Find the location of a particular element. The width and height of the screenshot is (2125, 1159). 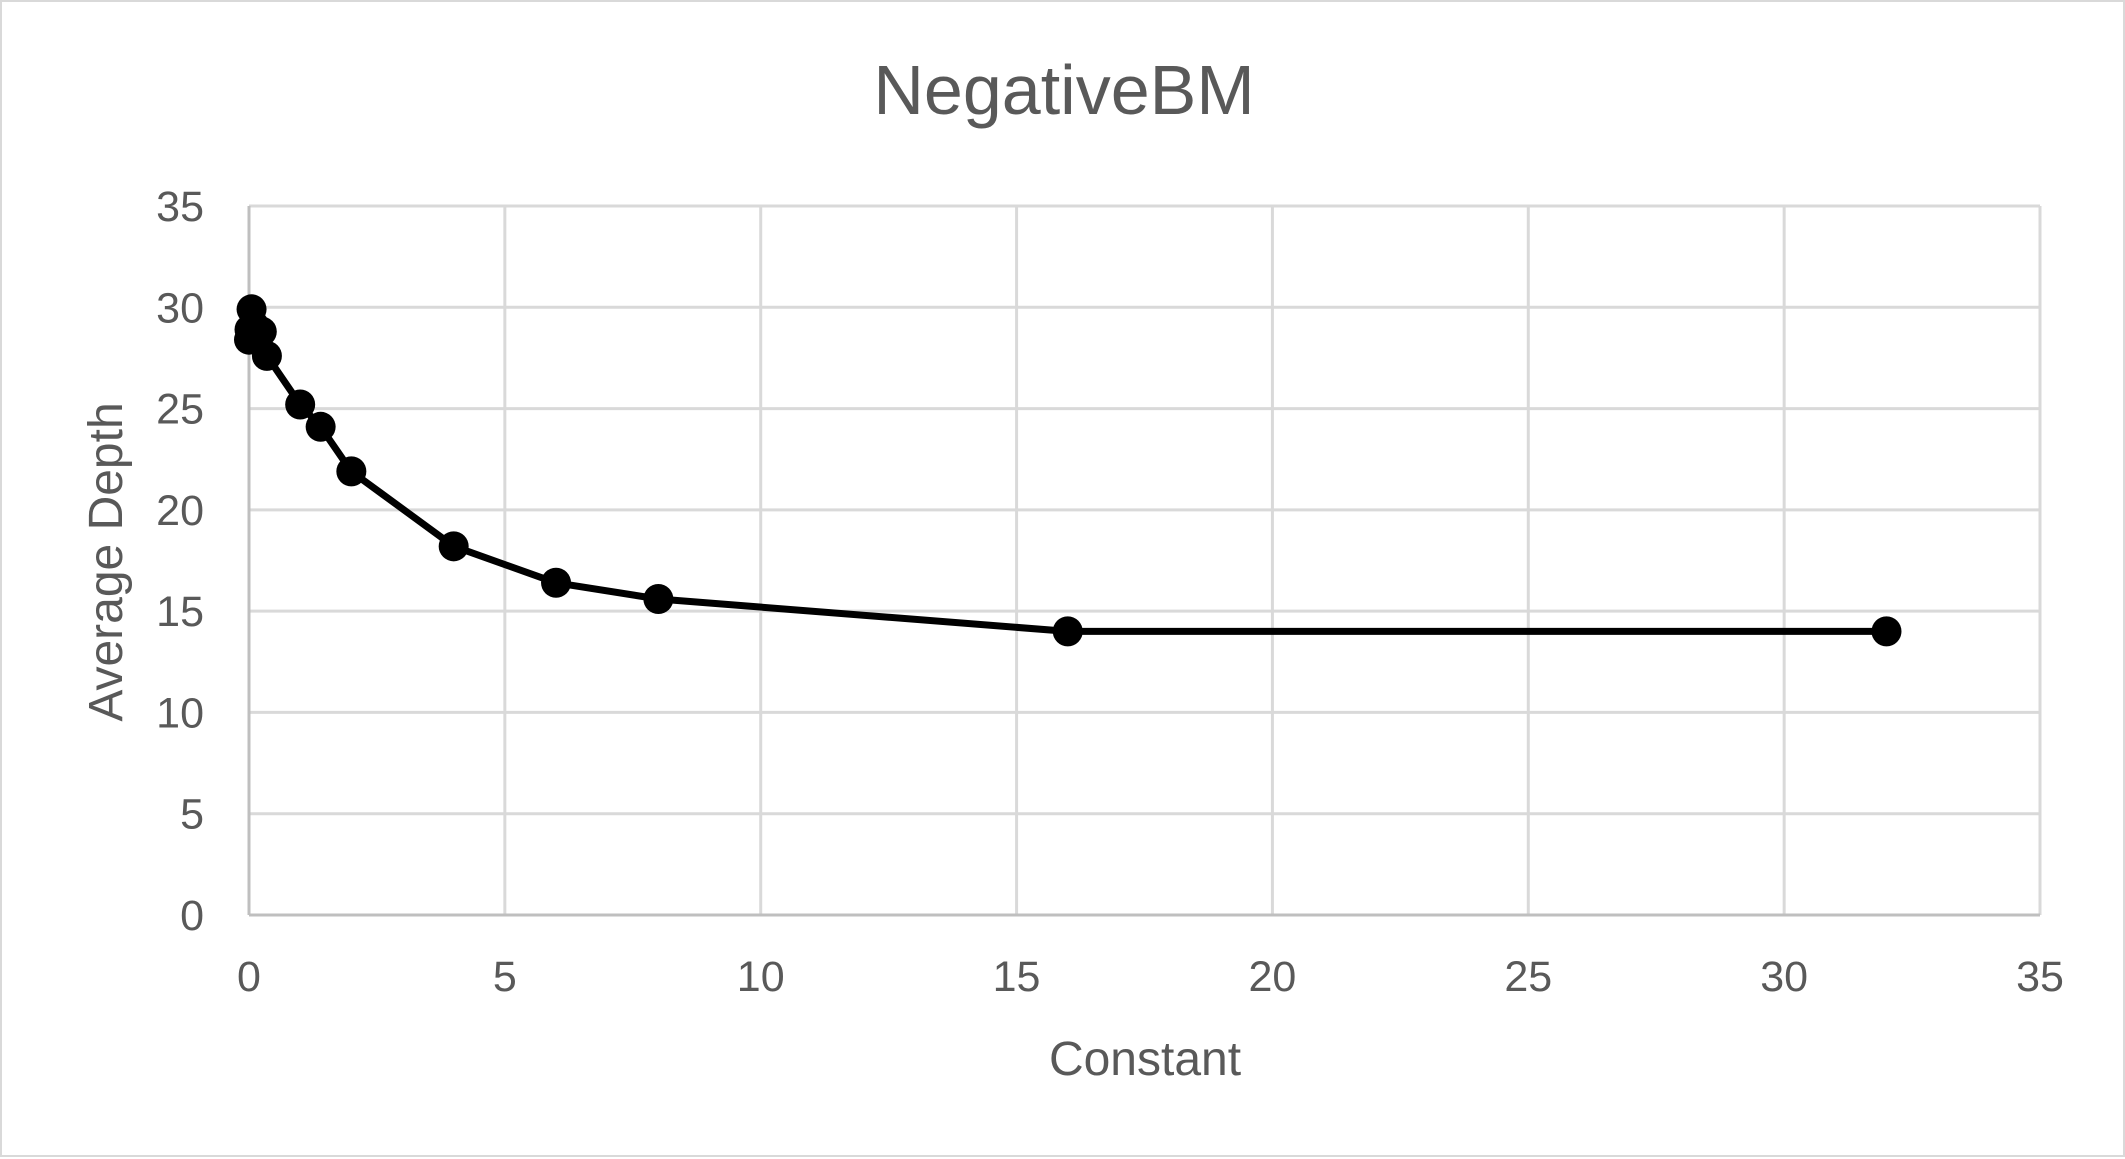

y-tick-label: 15 is located at coordinates (180, 612).